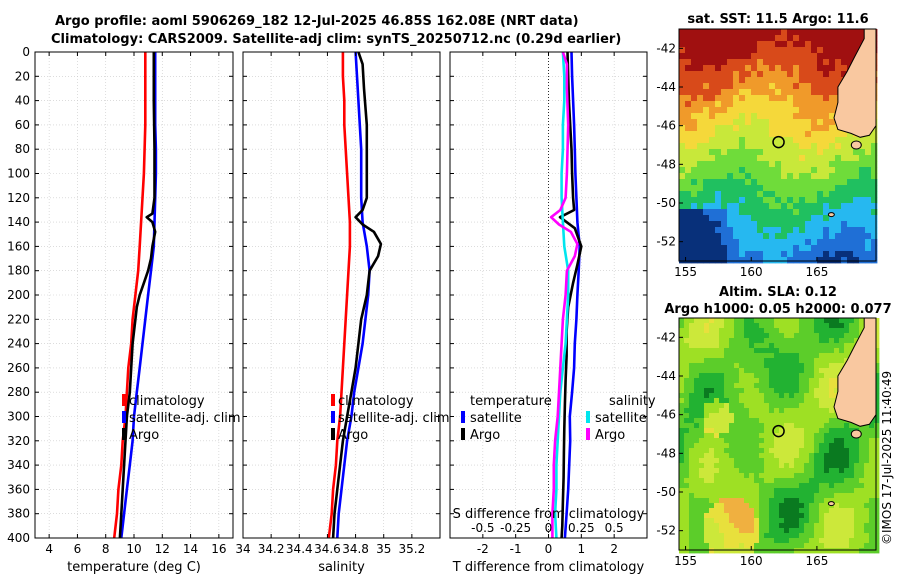  I want to click on temperature-profile-xlabel: temperature (deg C), so click(134, 567).